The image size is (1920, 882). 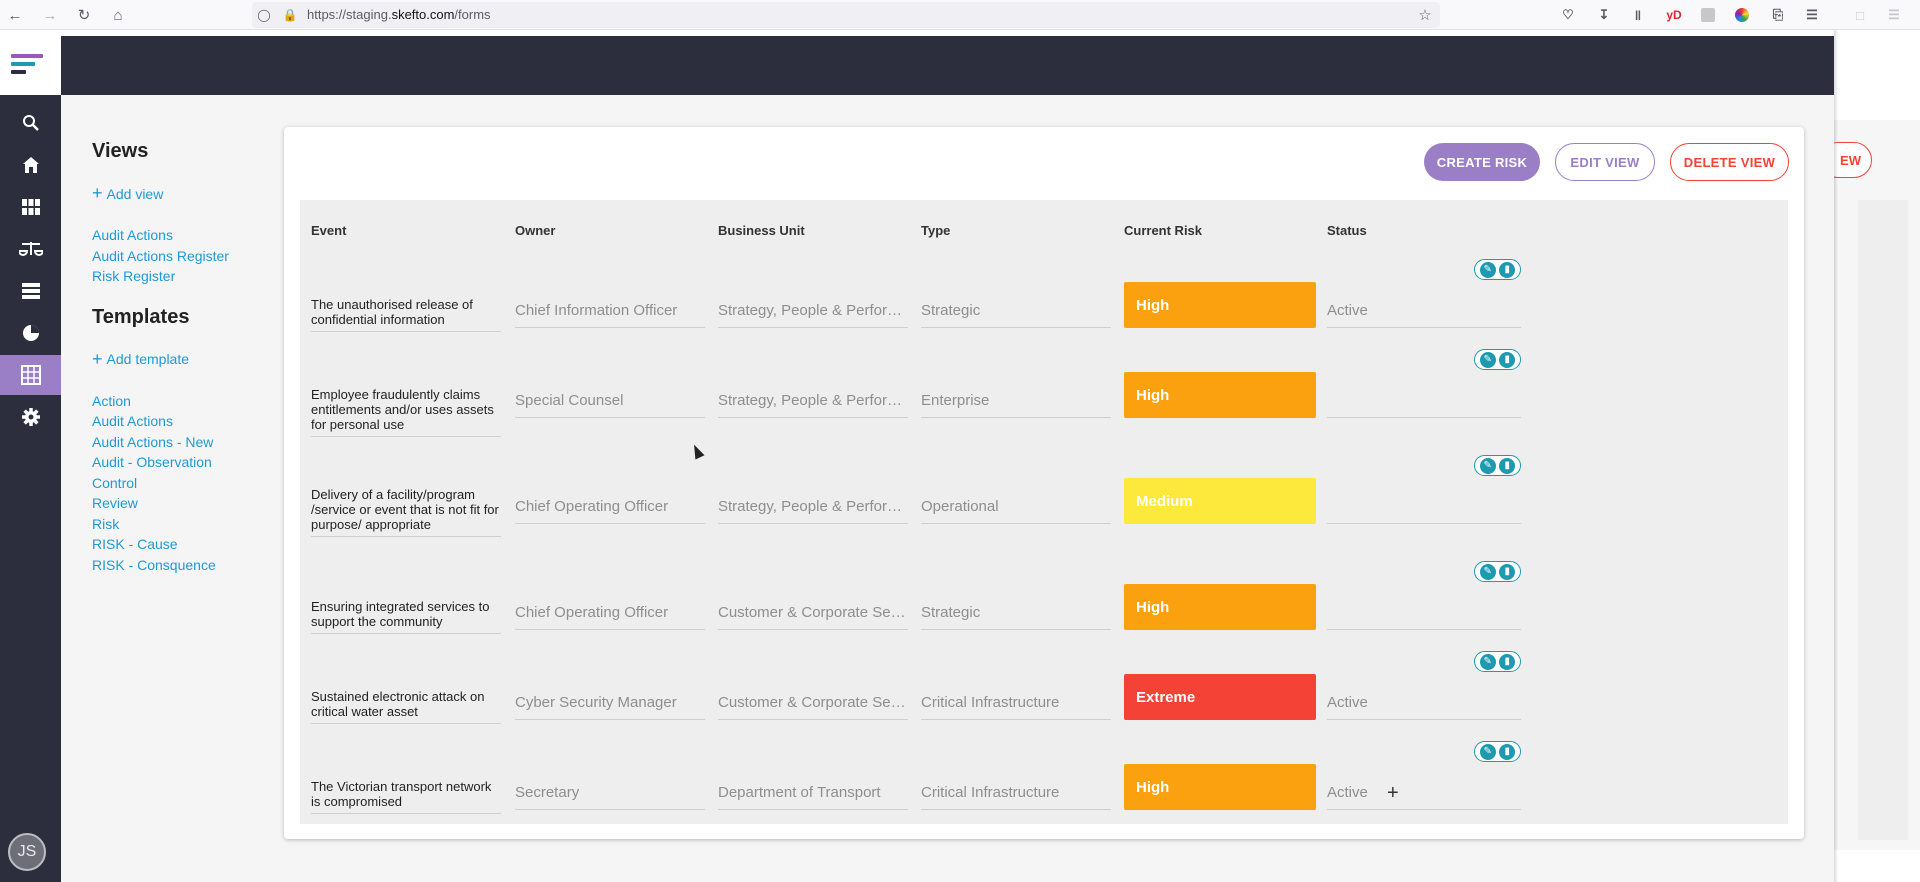 I want to click on business-unit-cell: Department of Transport, so click(x=813, y=797).